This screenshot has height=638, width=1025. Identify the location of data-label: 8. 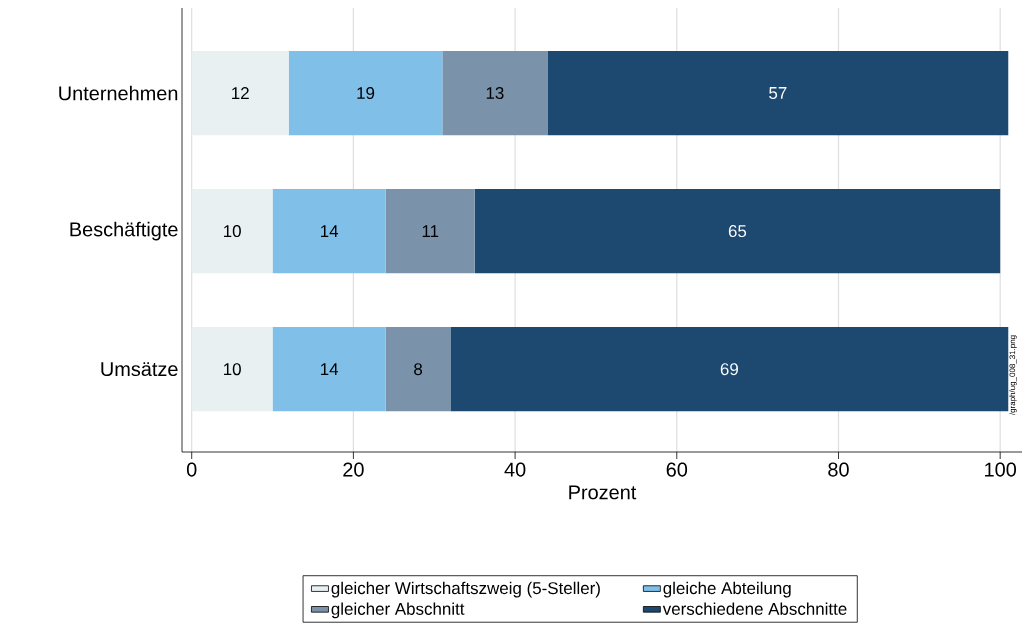
(418, 369).